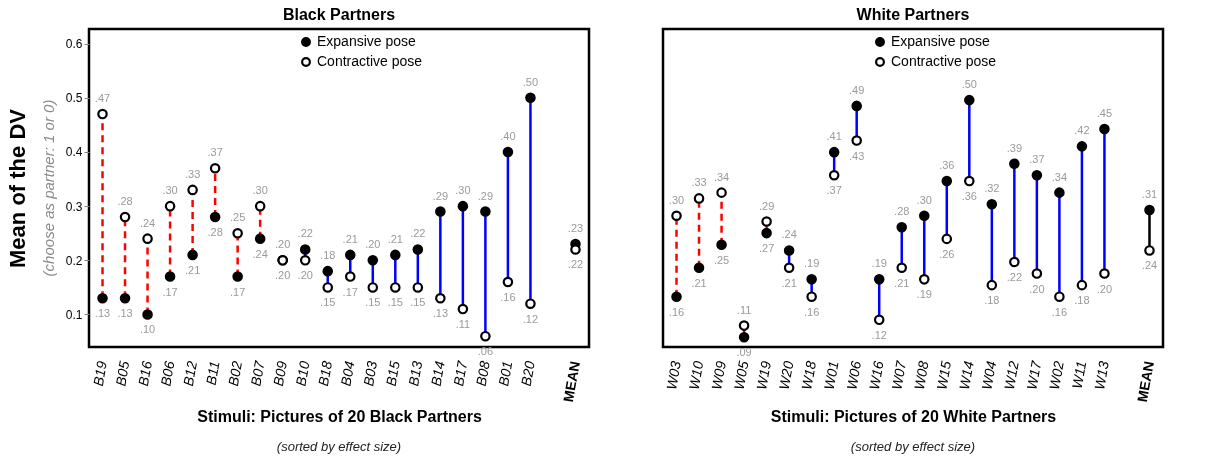  I want to click on y-tick-label: 0.1, so click(74, 315).